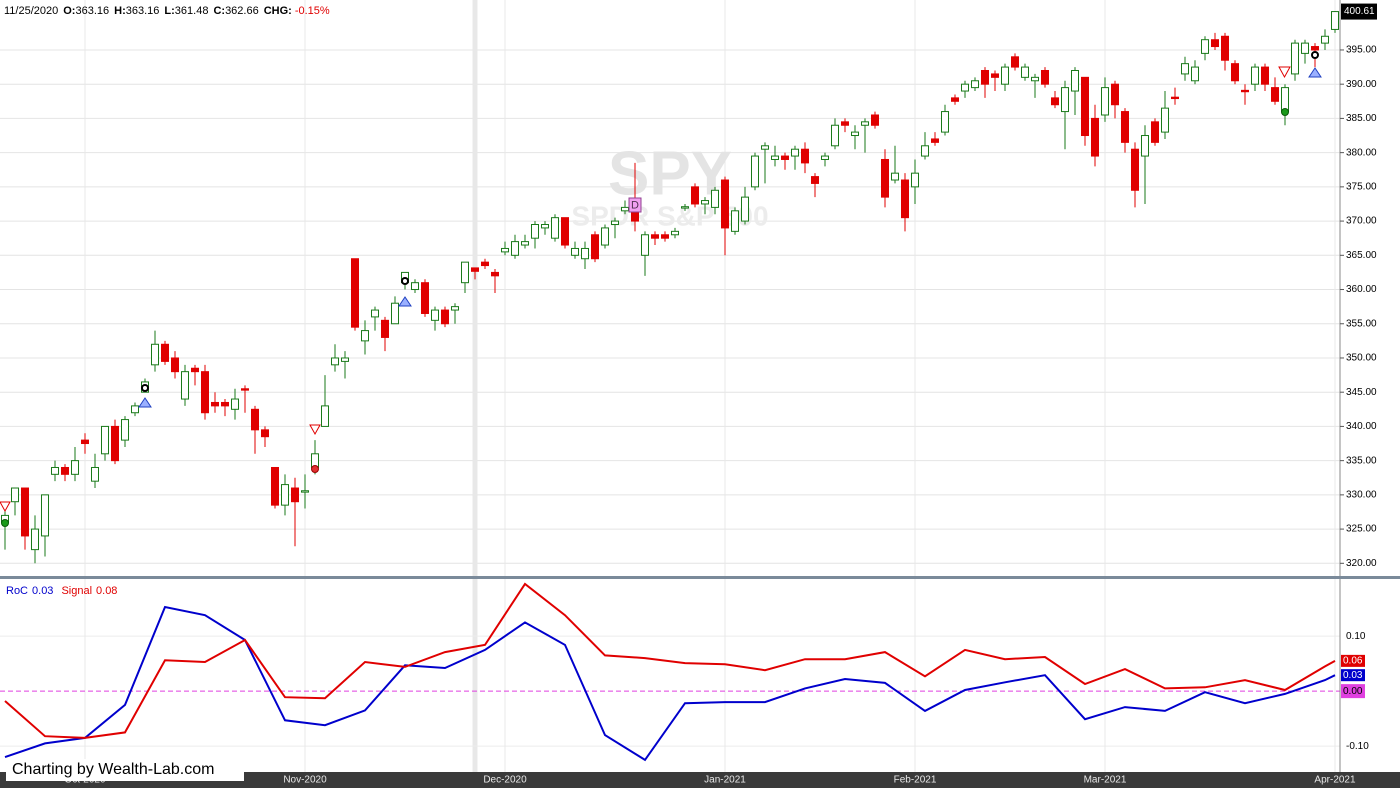  What do you see at coordinates (1361, 529) in the screenshot?
I see `y-tick-label: 325.00` at bounding box center [1361, 529].